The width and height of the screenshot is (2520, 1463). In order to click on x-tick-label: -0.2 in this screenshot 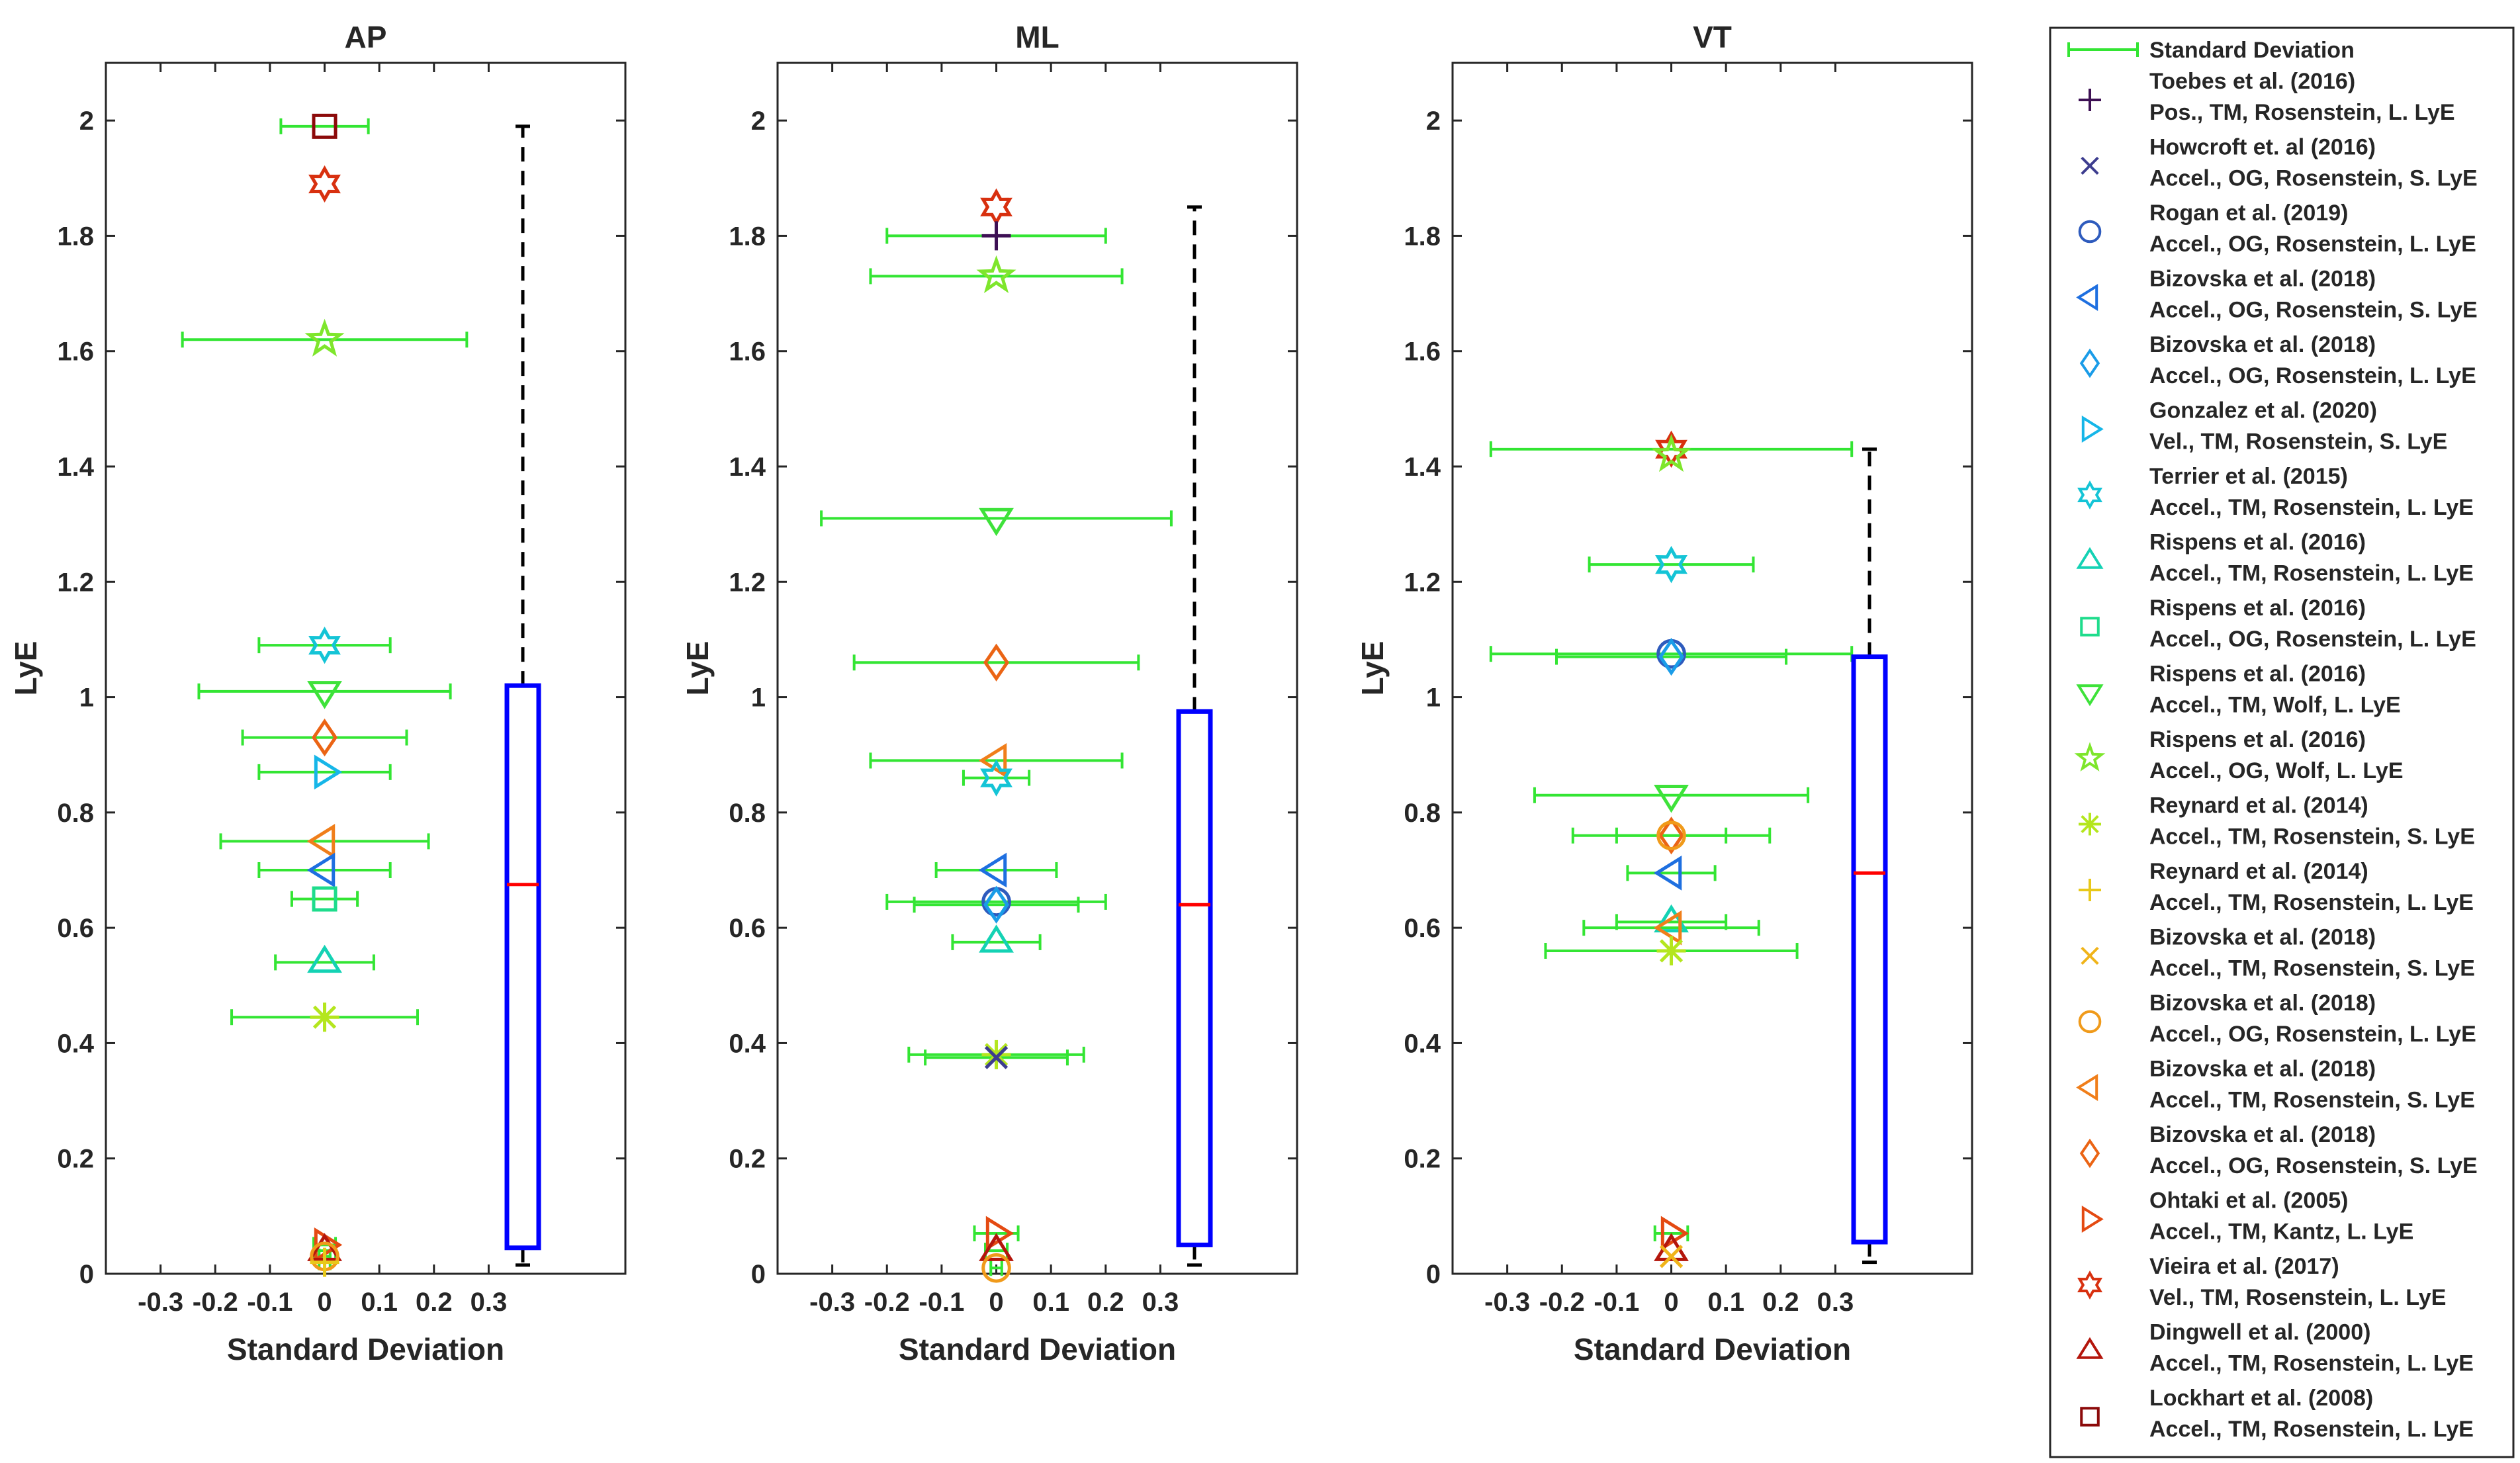, I will do `click(1562, 1302)`.